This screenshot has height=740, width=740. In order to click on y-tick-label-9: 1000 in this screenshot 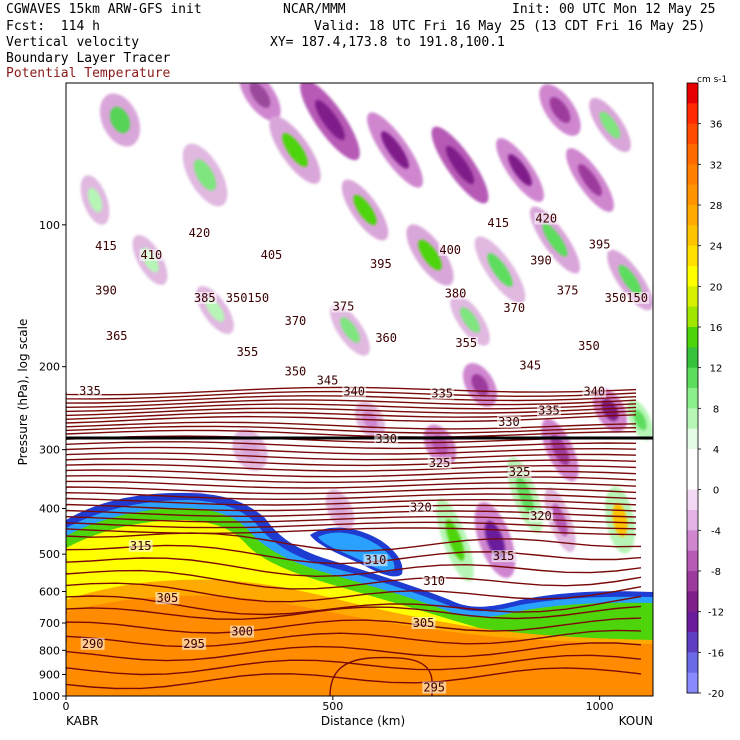, I will do `click(46, 696)`.